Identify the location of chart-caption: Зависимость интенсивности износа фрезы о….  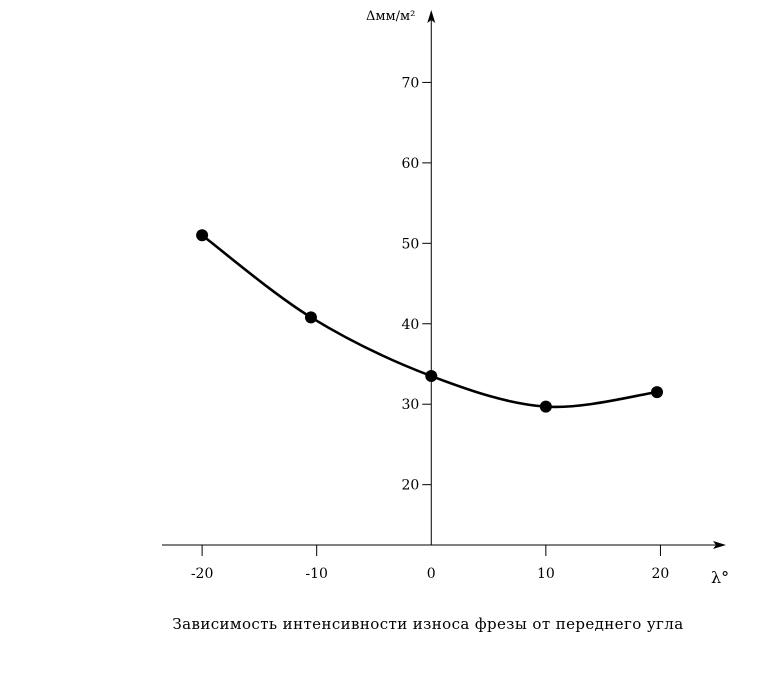
(427, 624).